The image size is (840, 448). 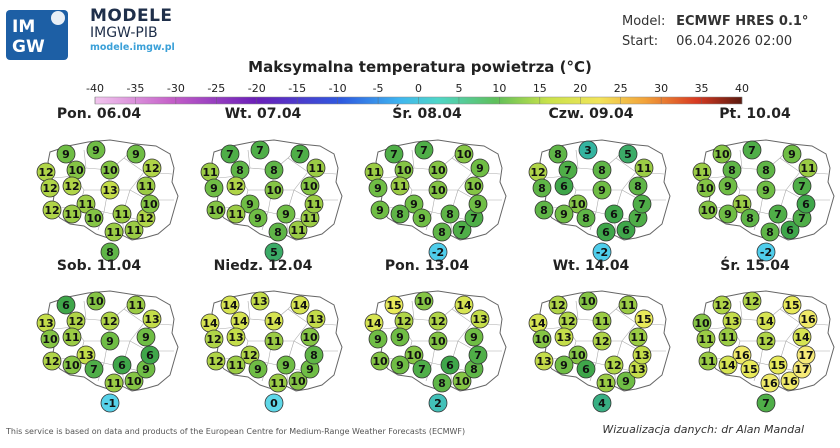 What do you see at coordinates (640, 41) in the screenshot?
I see `start-label: Start:` at bounding box center [640, 41].